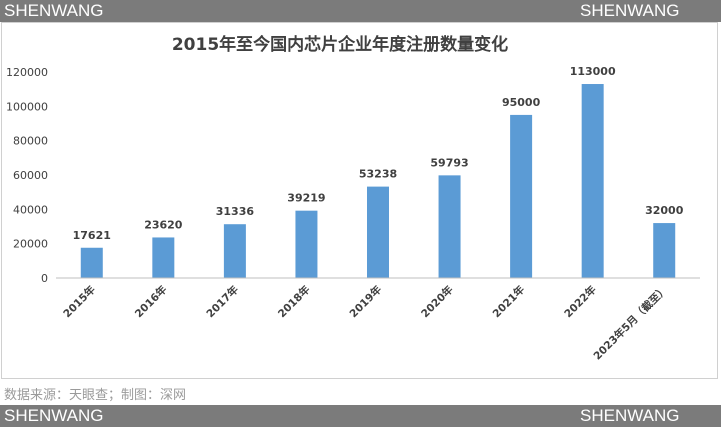 This screenshot has height=427, width=721. Describe the element at coordinates (223, 302) in the screenshot. I see `x-tick-label: 2017年` at that location.